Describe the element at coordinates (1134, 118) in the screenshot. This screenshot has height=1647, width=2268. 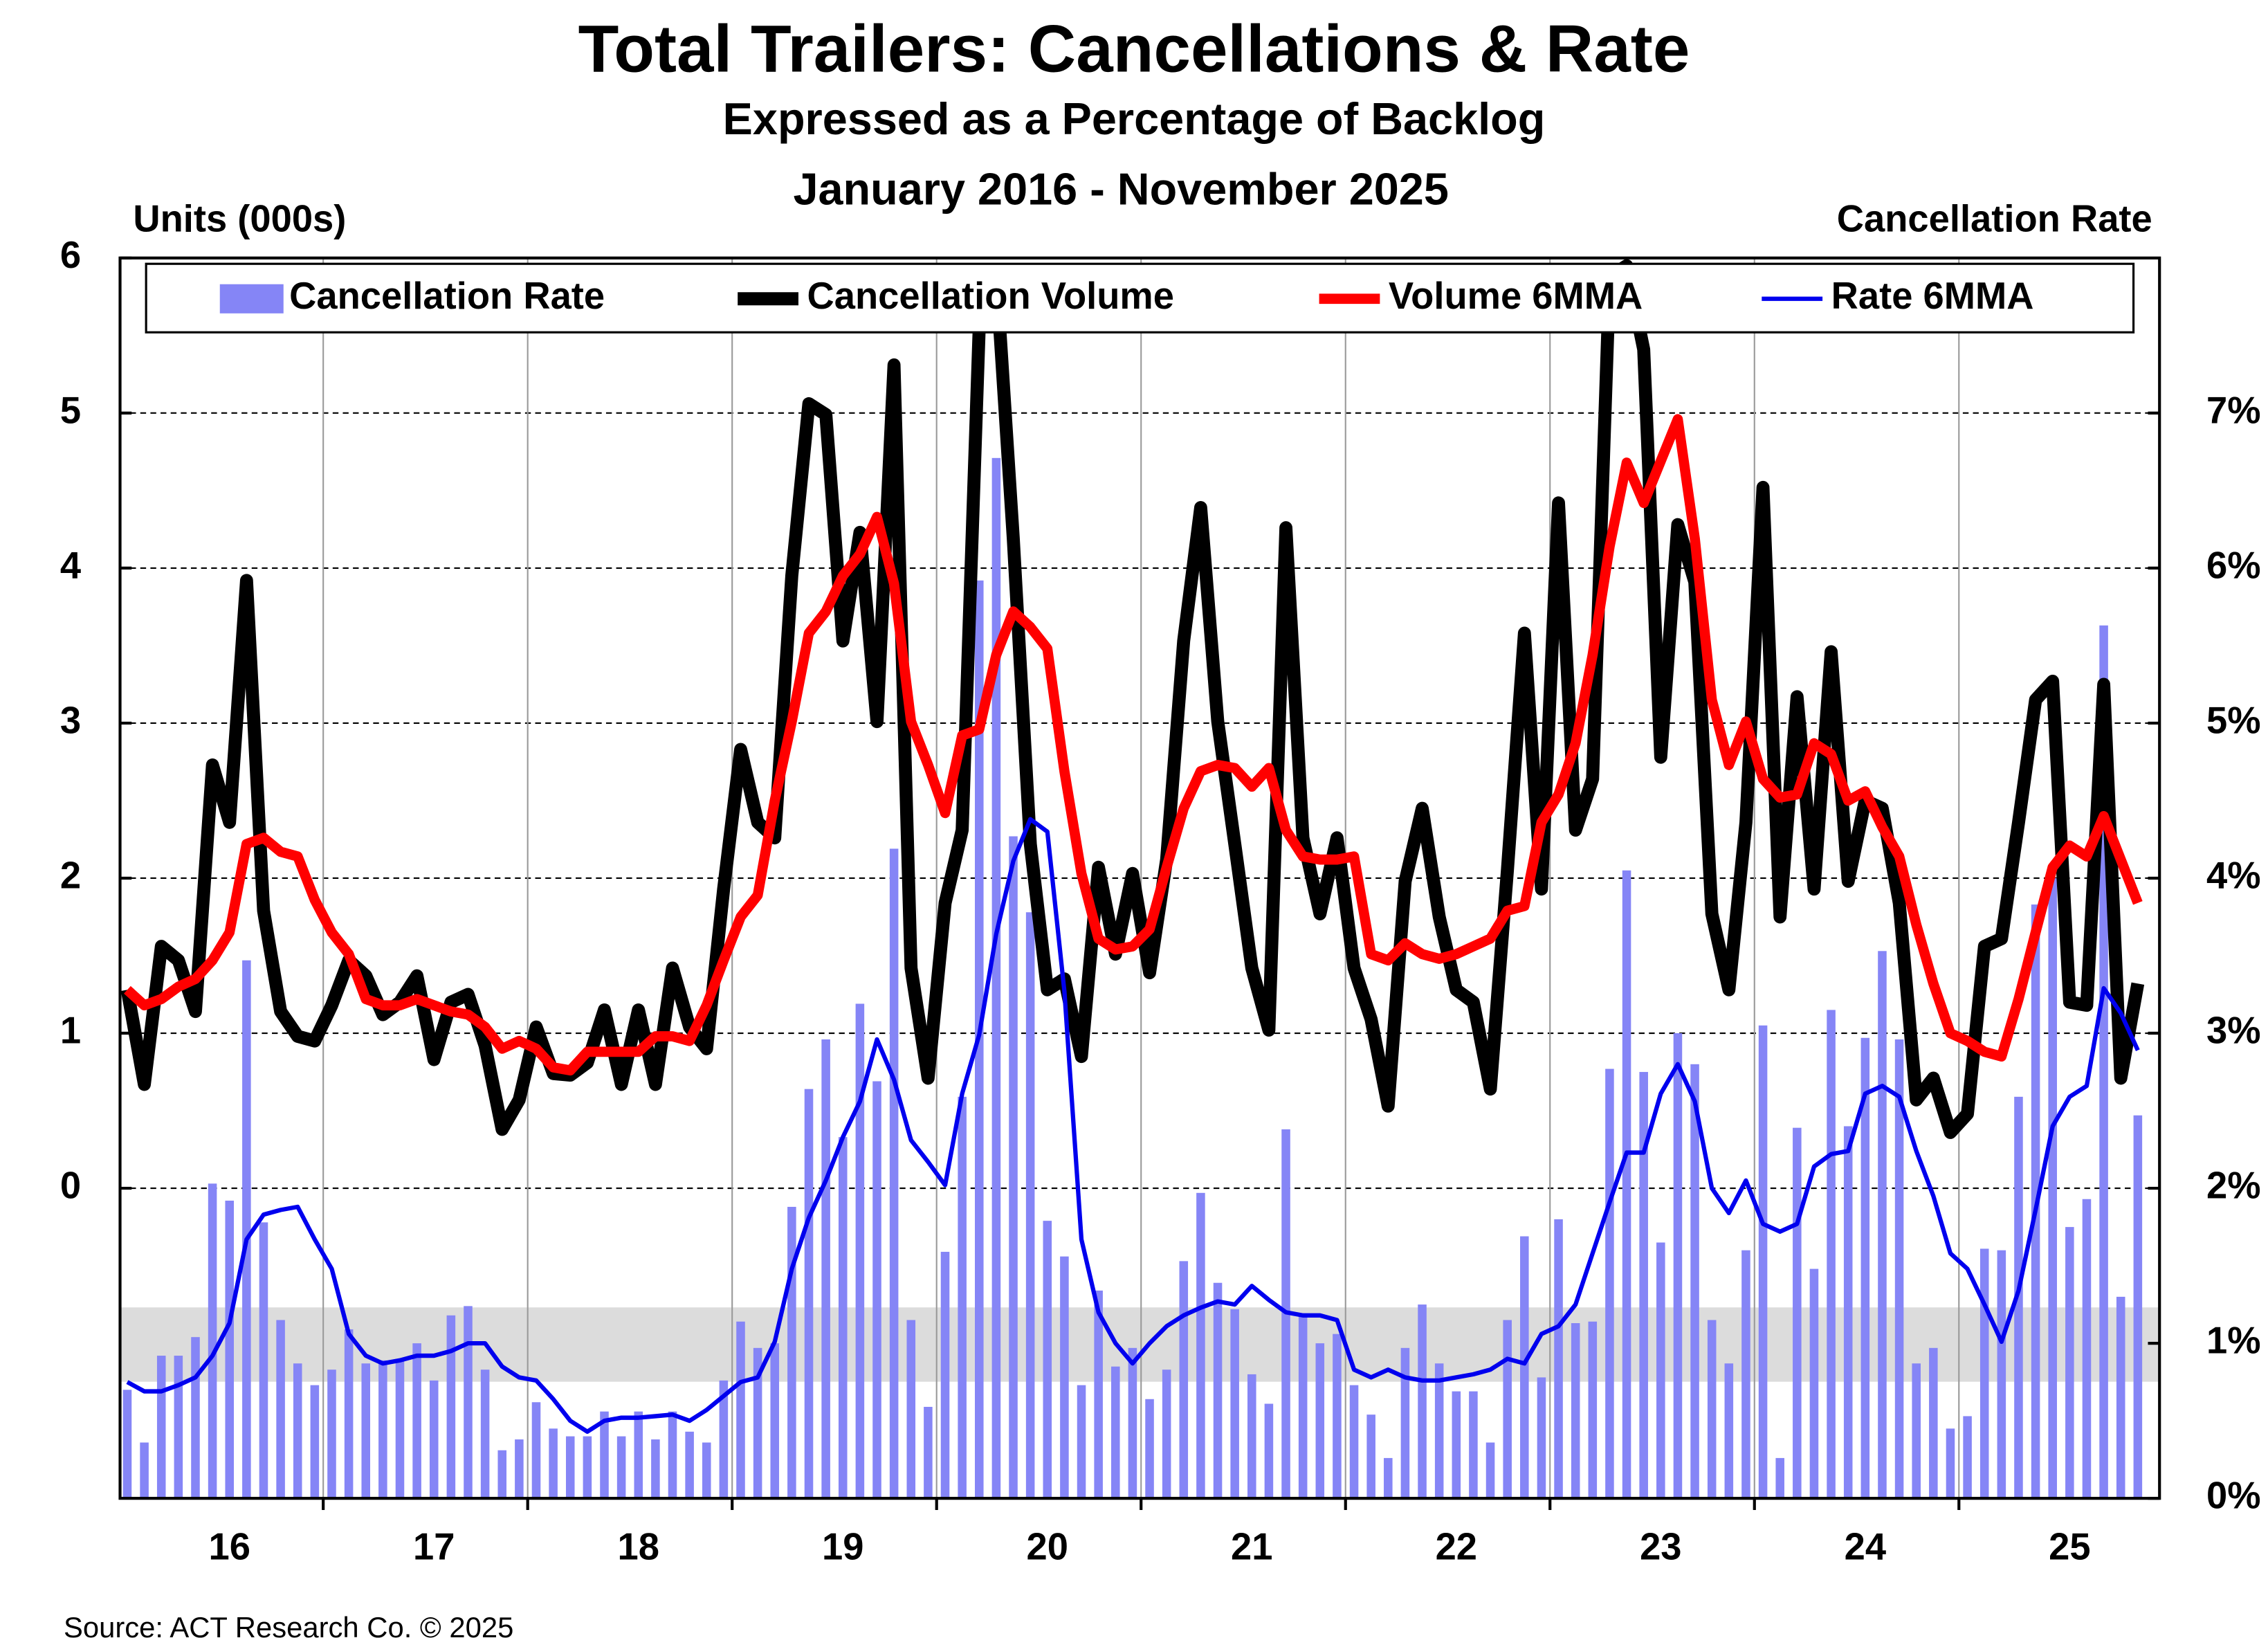
I see `chart-subtitle: Expressed as a Percentage of Backlog` at that location.